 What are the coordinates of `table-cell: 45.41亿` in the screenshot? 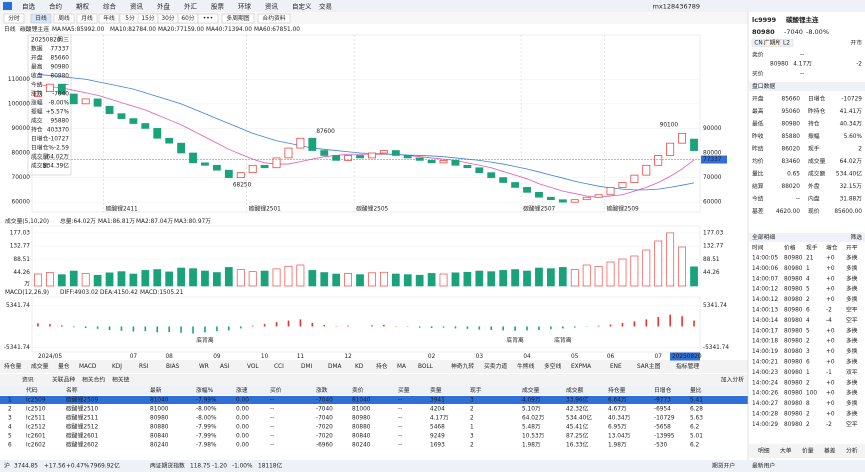 It's located at (577, 427).